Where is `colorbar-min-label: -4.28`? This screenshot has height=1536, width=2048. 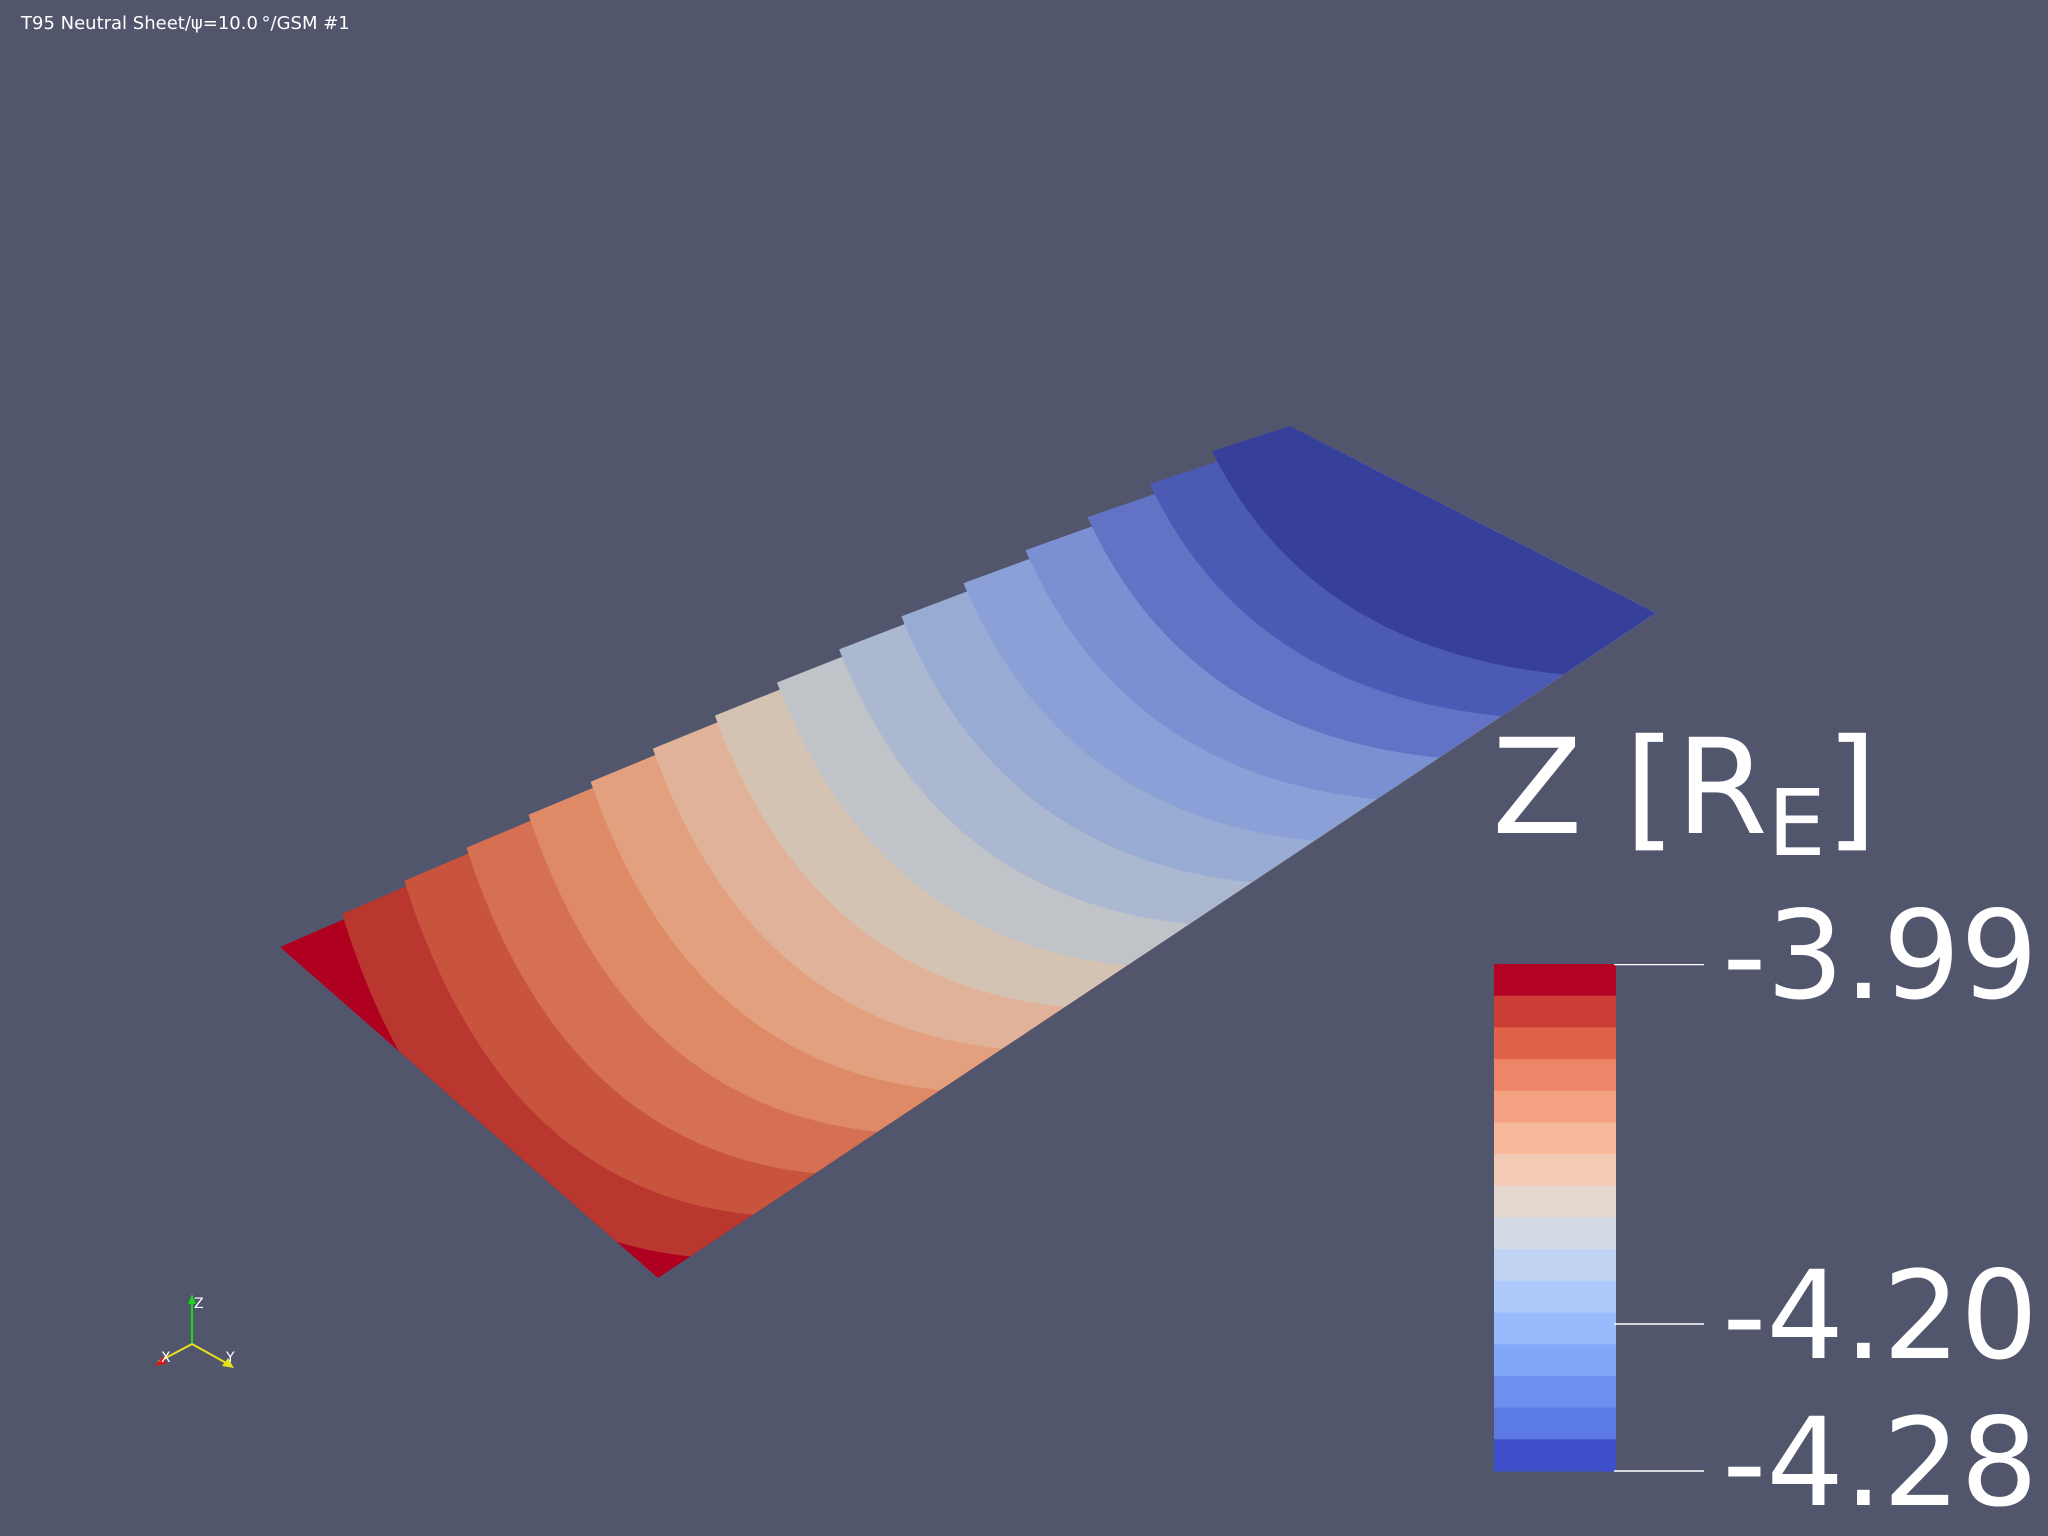
colorbar-min-label: -4.28 is located at coordinates (1880, 1463).